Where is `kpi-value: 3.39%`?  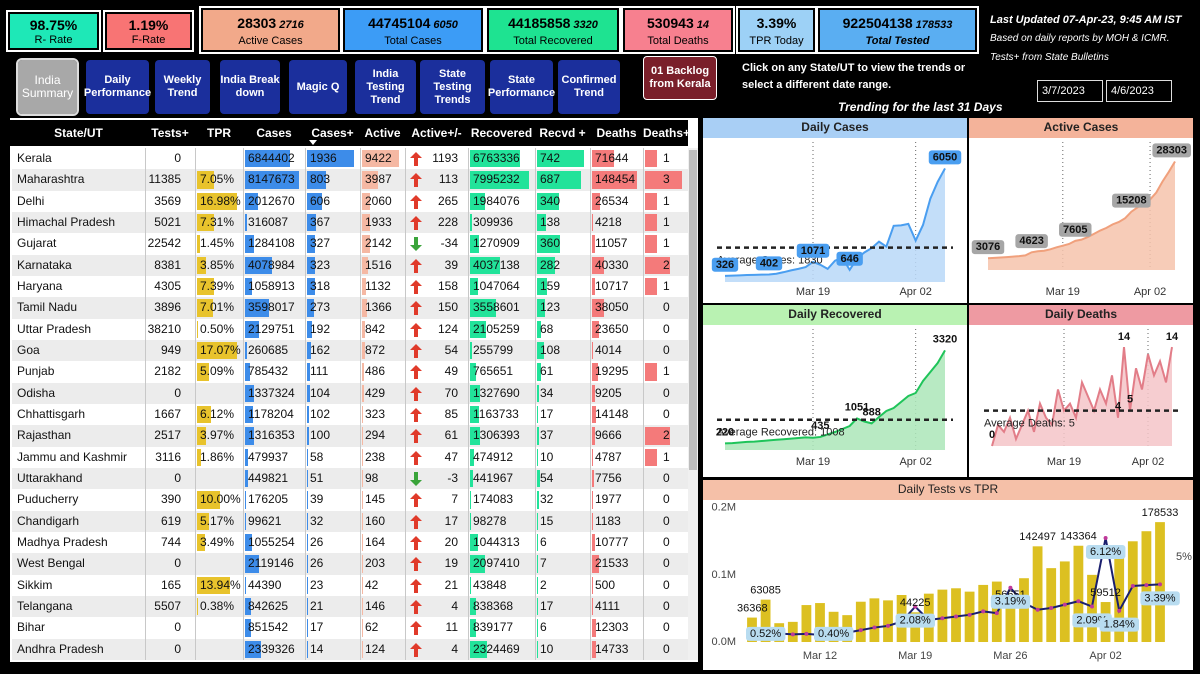 kpi-value: 3.39% is located at coordinates (776, 23).